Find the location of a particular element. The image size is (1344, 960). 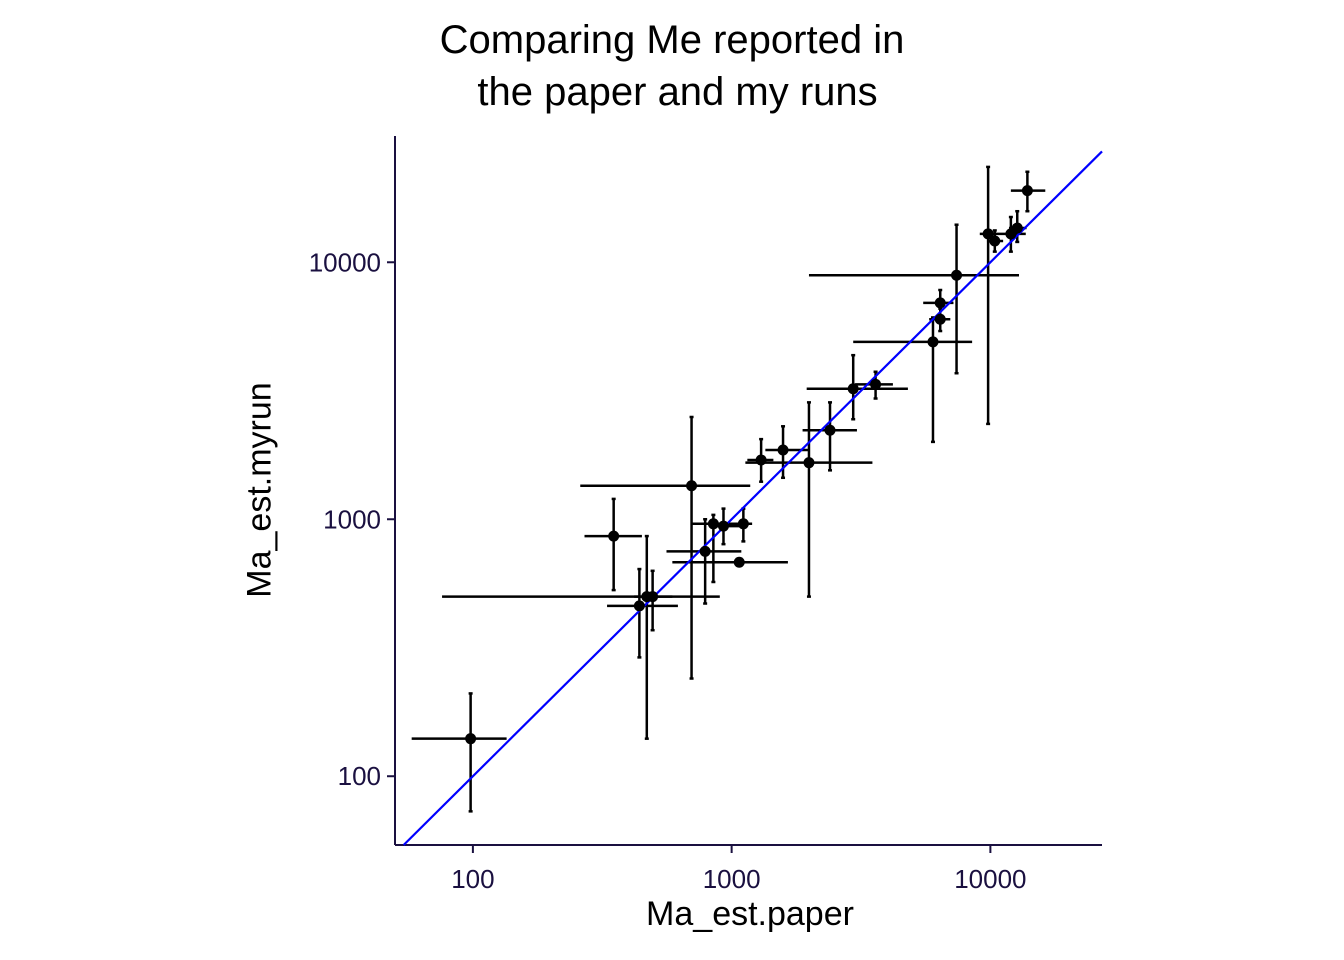

x-tick-label: 1000 is located at coordinates (732, 879).